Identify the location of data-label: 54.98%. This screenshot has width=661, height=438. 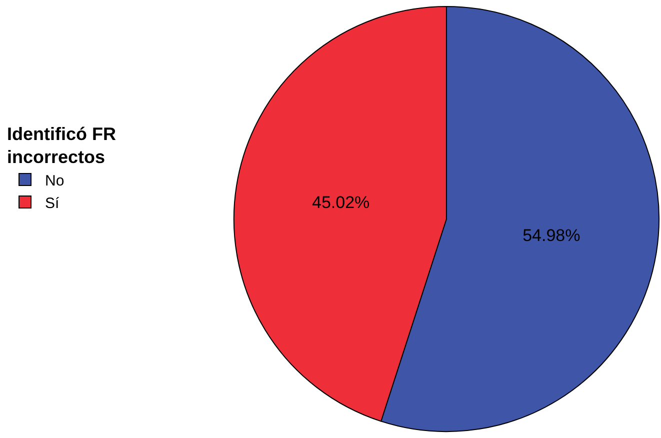
(551, 236).